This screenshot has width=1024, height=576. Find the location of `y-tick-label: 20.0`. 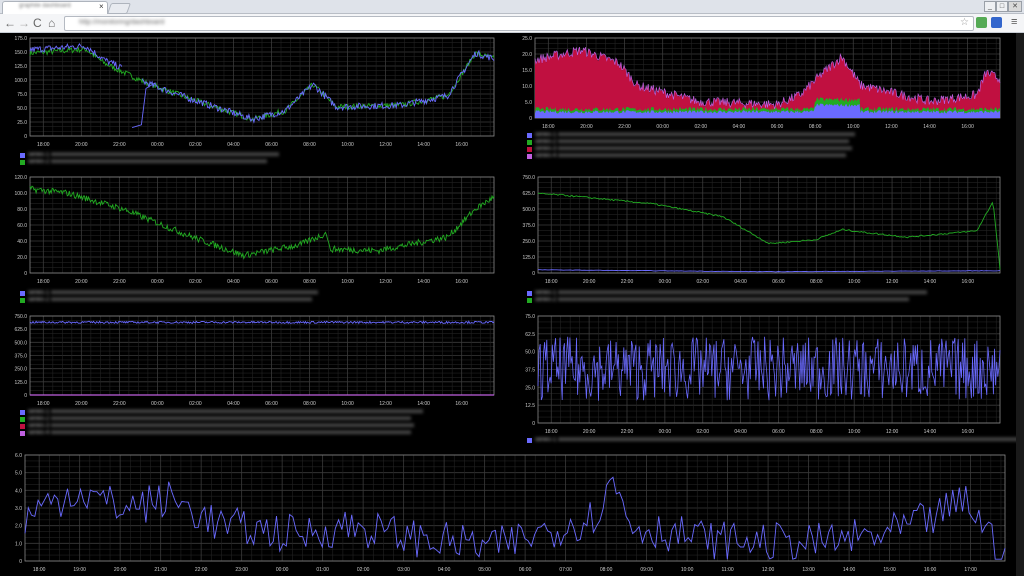

y-tick-label: 20.0 is located at coordinates (527, 55).